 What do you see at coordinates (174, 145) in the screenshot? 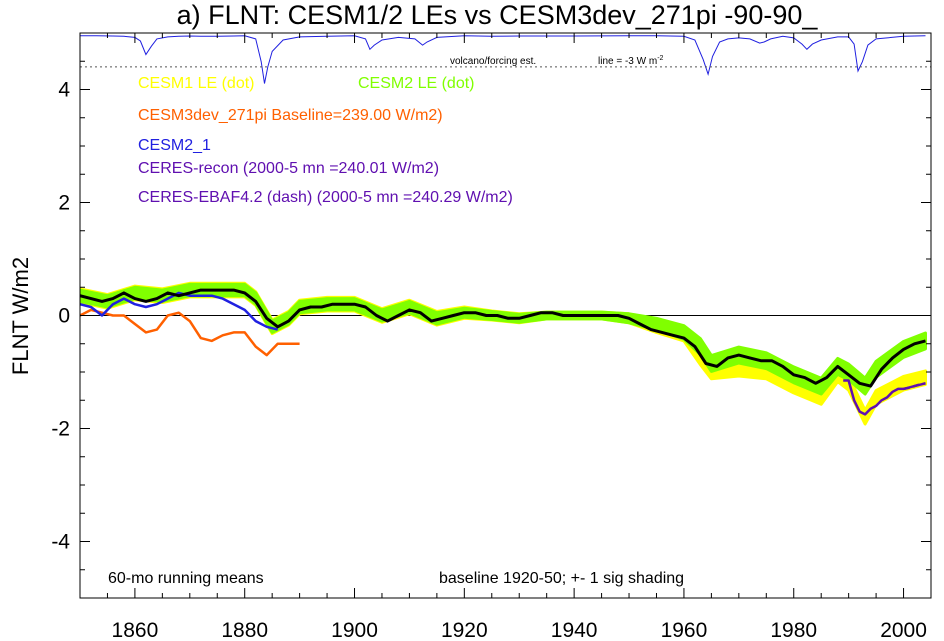
I see `legend-cesm2-1: CESM2_1` at bounding box center [174, 145].